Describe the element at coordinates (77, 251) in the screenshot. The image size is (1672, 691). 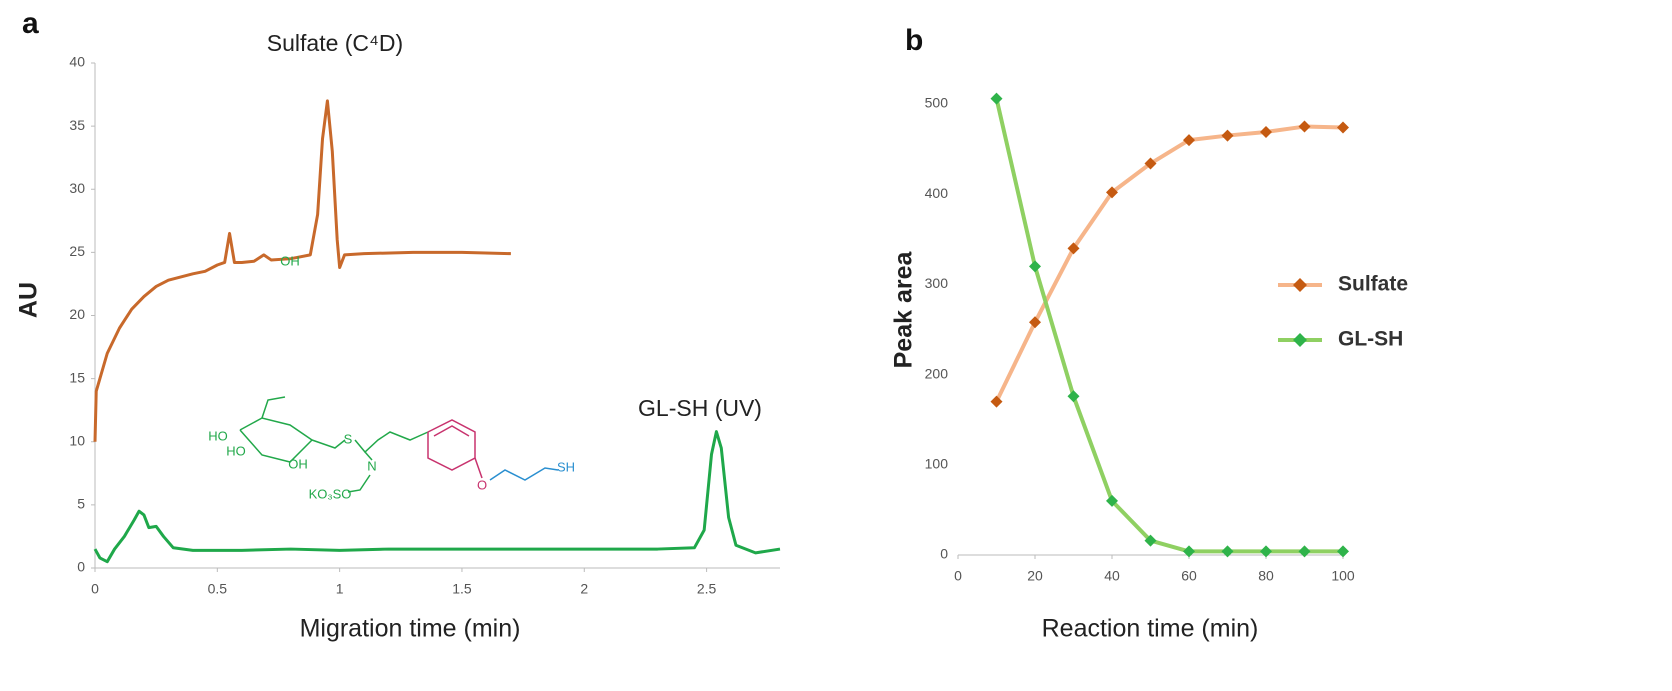
I see `y-tick-label: 25` at that location.